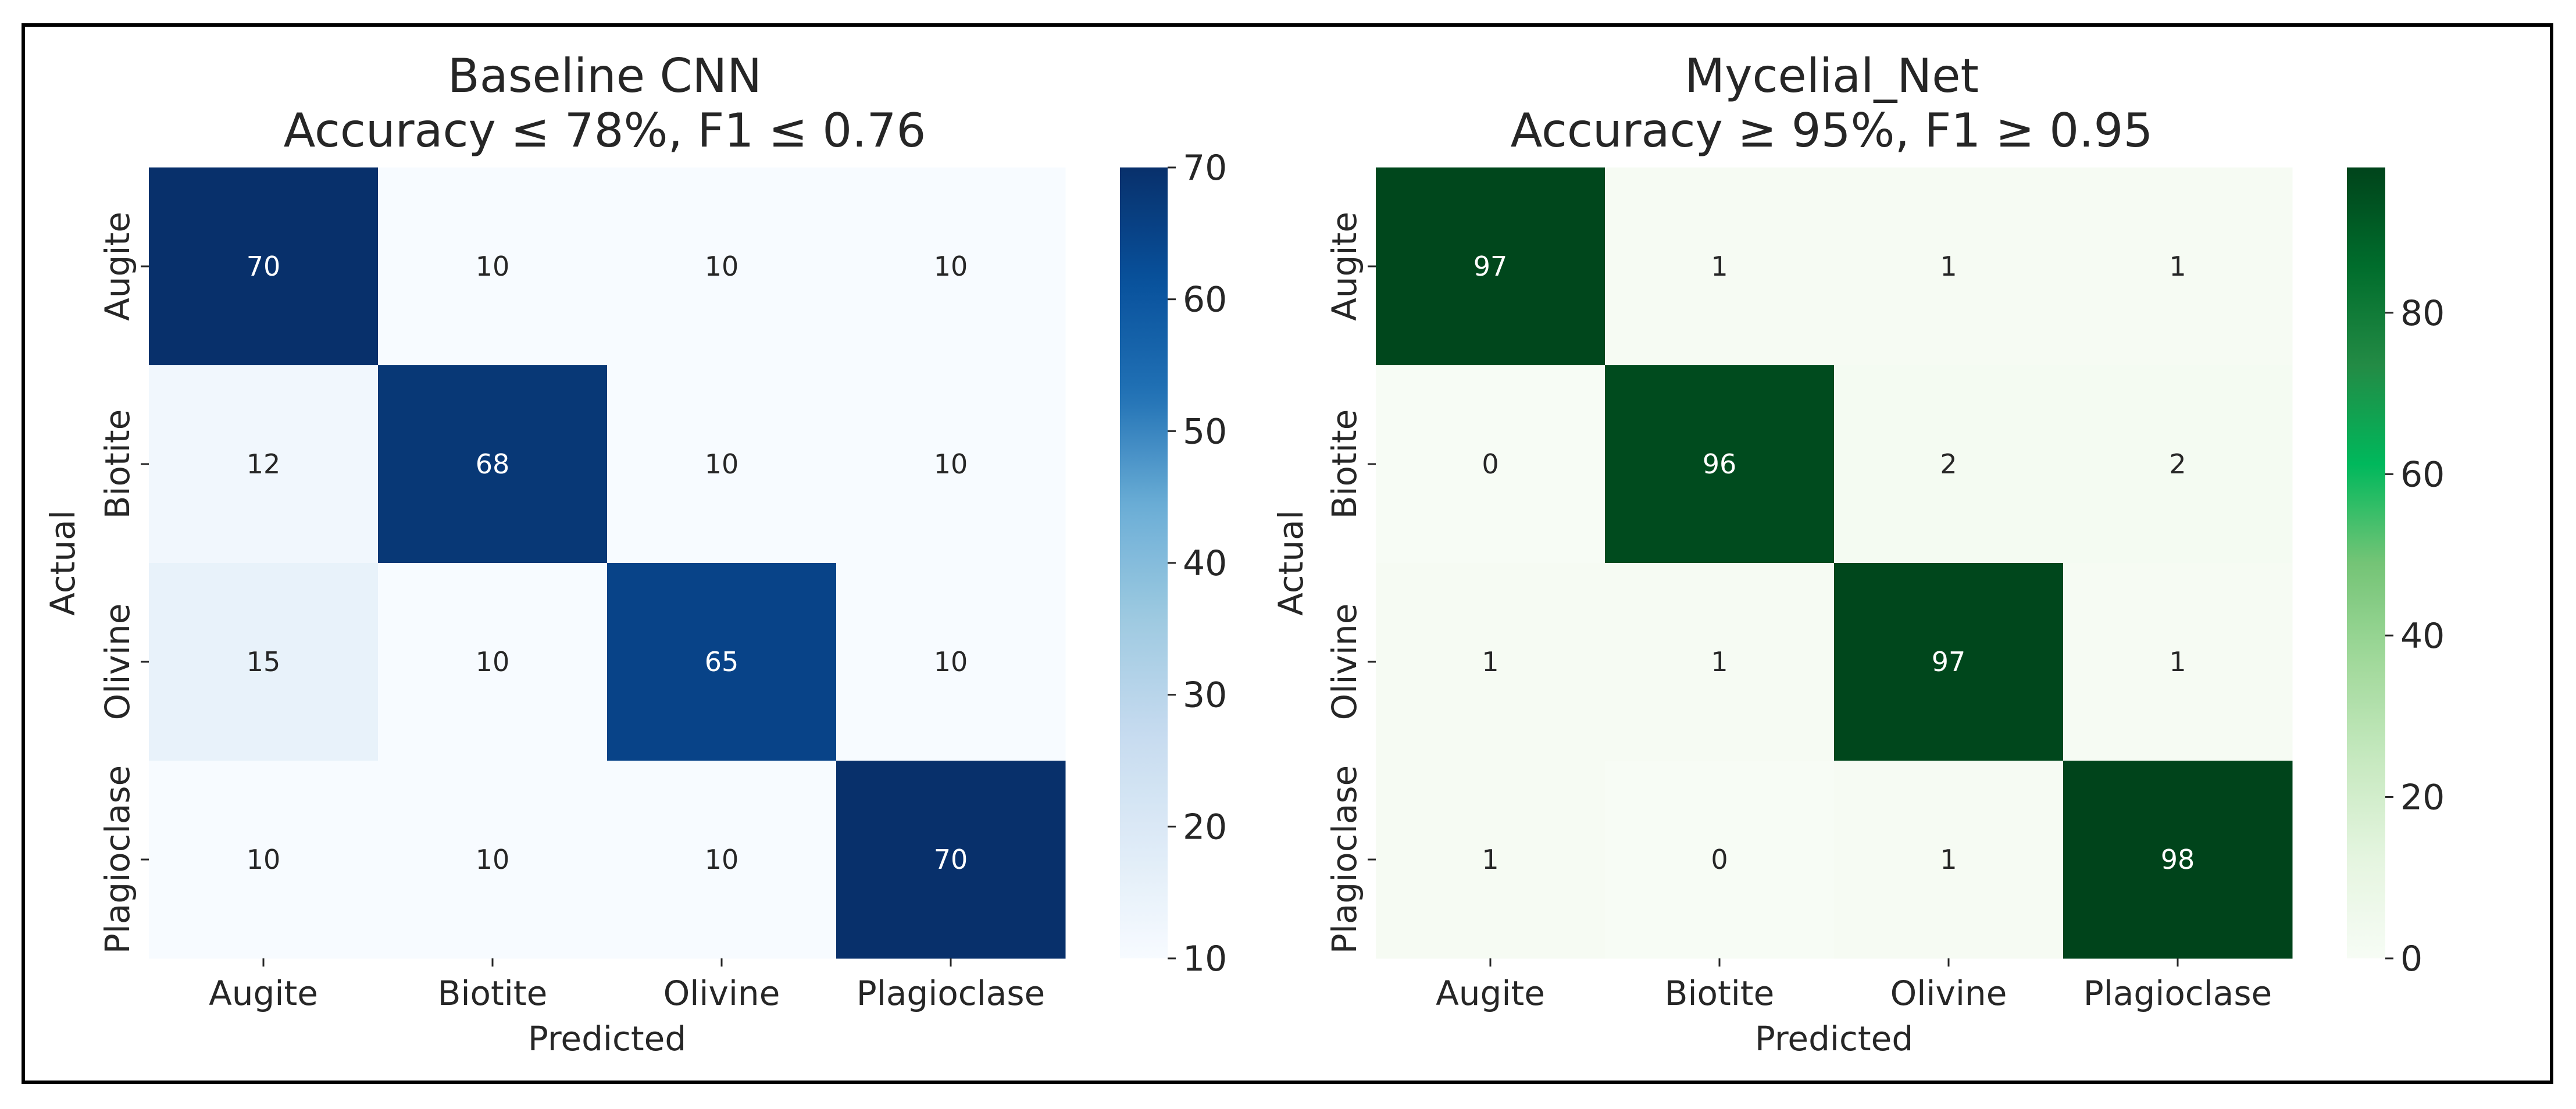 Image resolution: width=2576 pixels, height=1109 pixels. I want to click on chart-title-line-2: Accuracy ≥ 95%, F1 ≥ 0.95, so click(1832, 131).